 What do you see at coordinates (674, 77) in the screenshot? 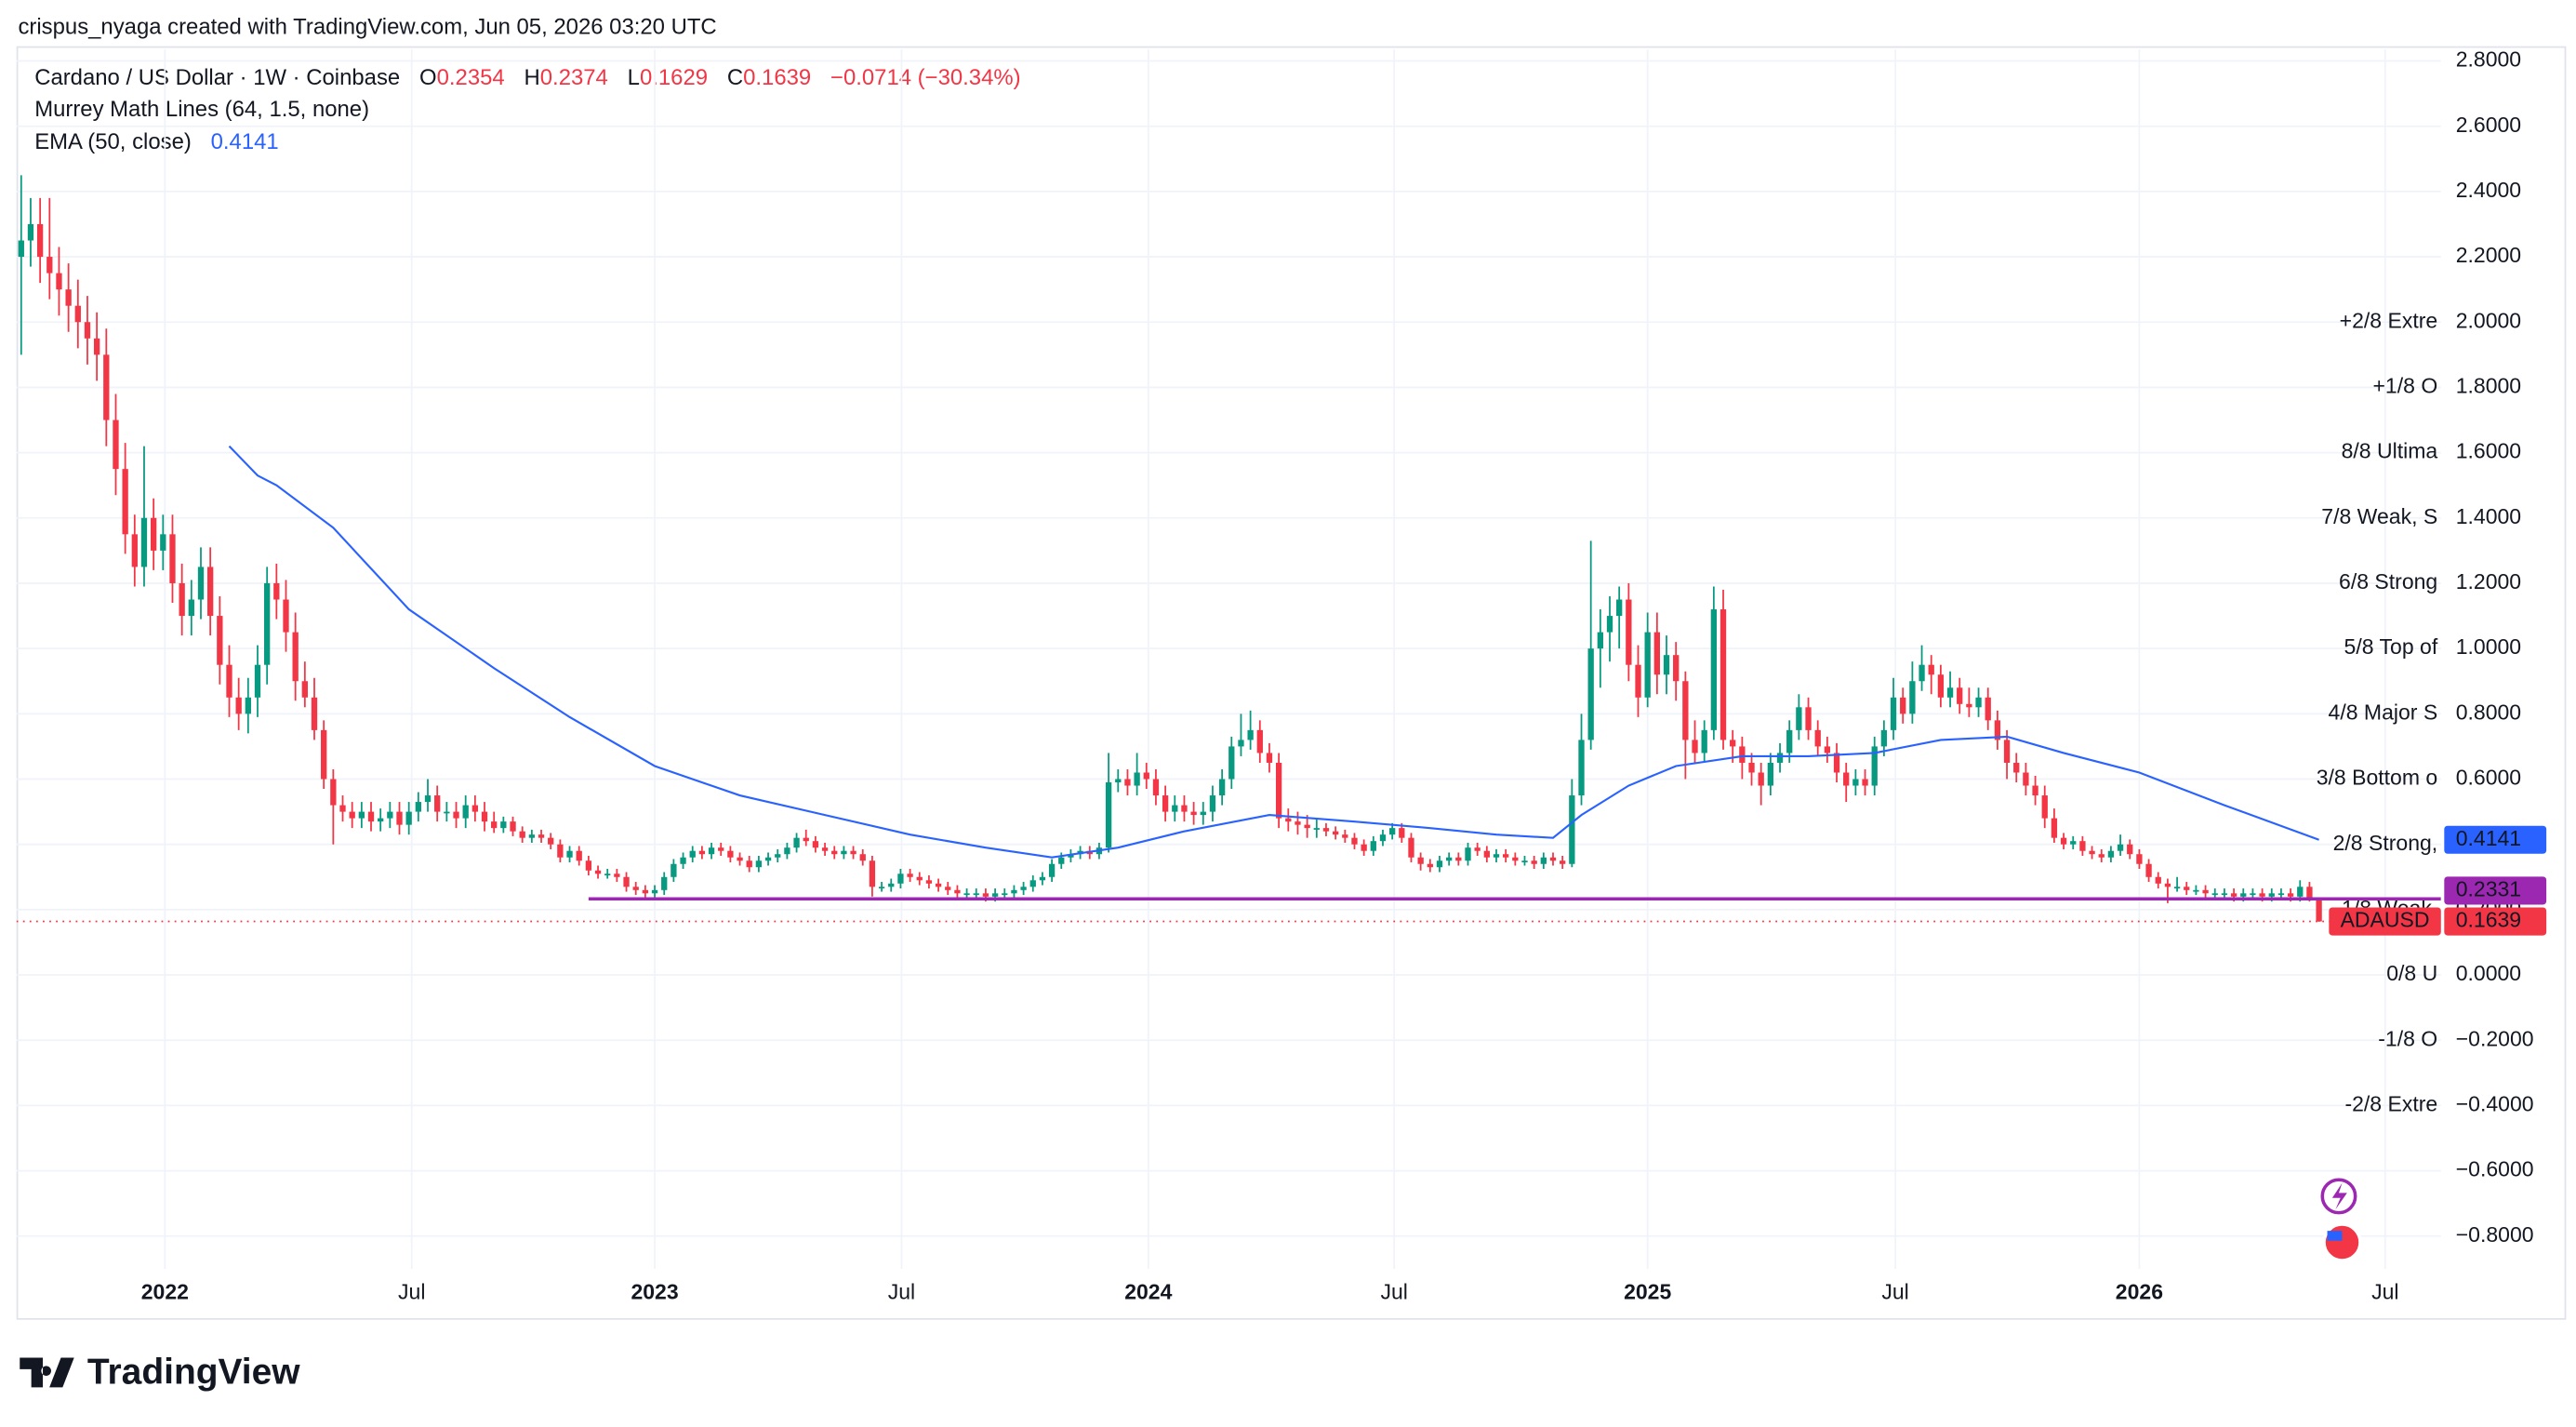
I see `ohlc-value: 0.1629` at bounding box center [674, 77].